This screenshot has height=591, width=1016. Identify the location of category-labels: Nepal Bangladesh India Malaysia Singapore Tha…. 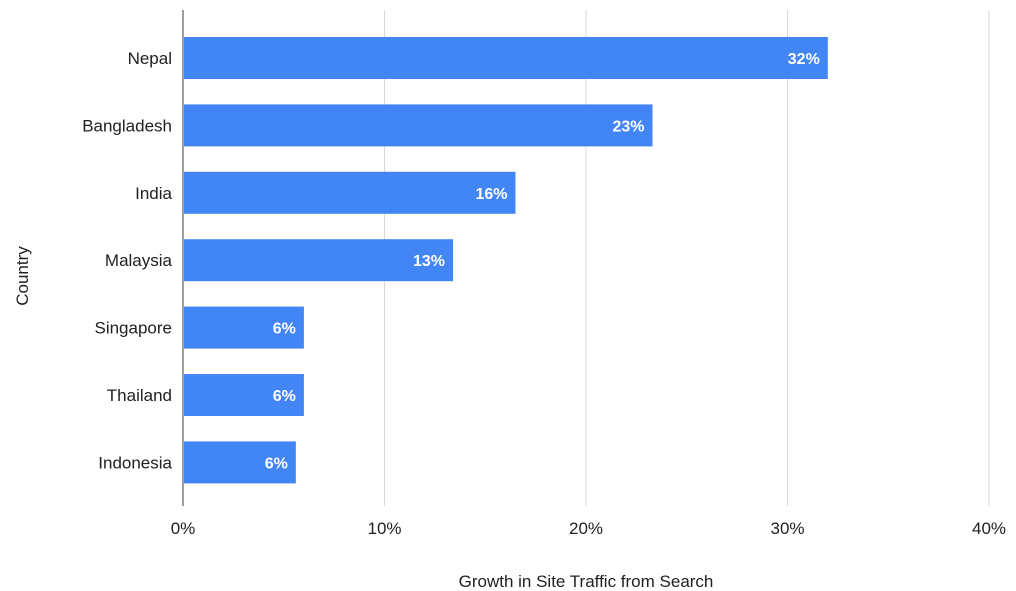
(127, 260).